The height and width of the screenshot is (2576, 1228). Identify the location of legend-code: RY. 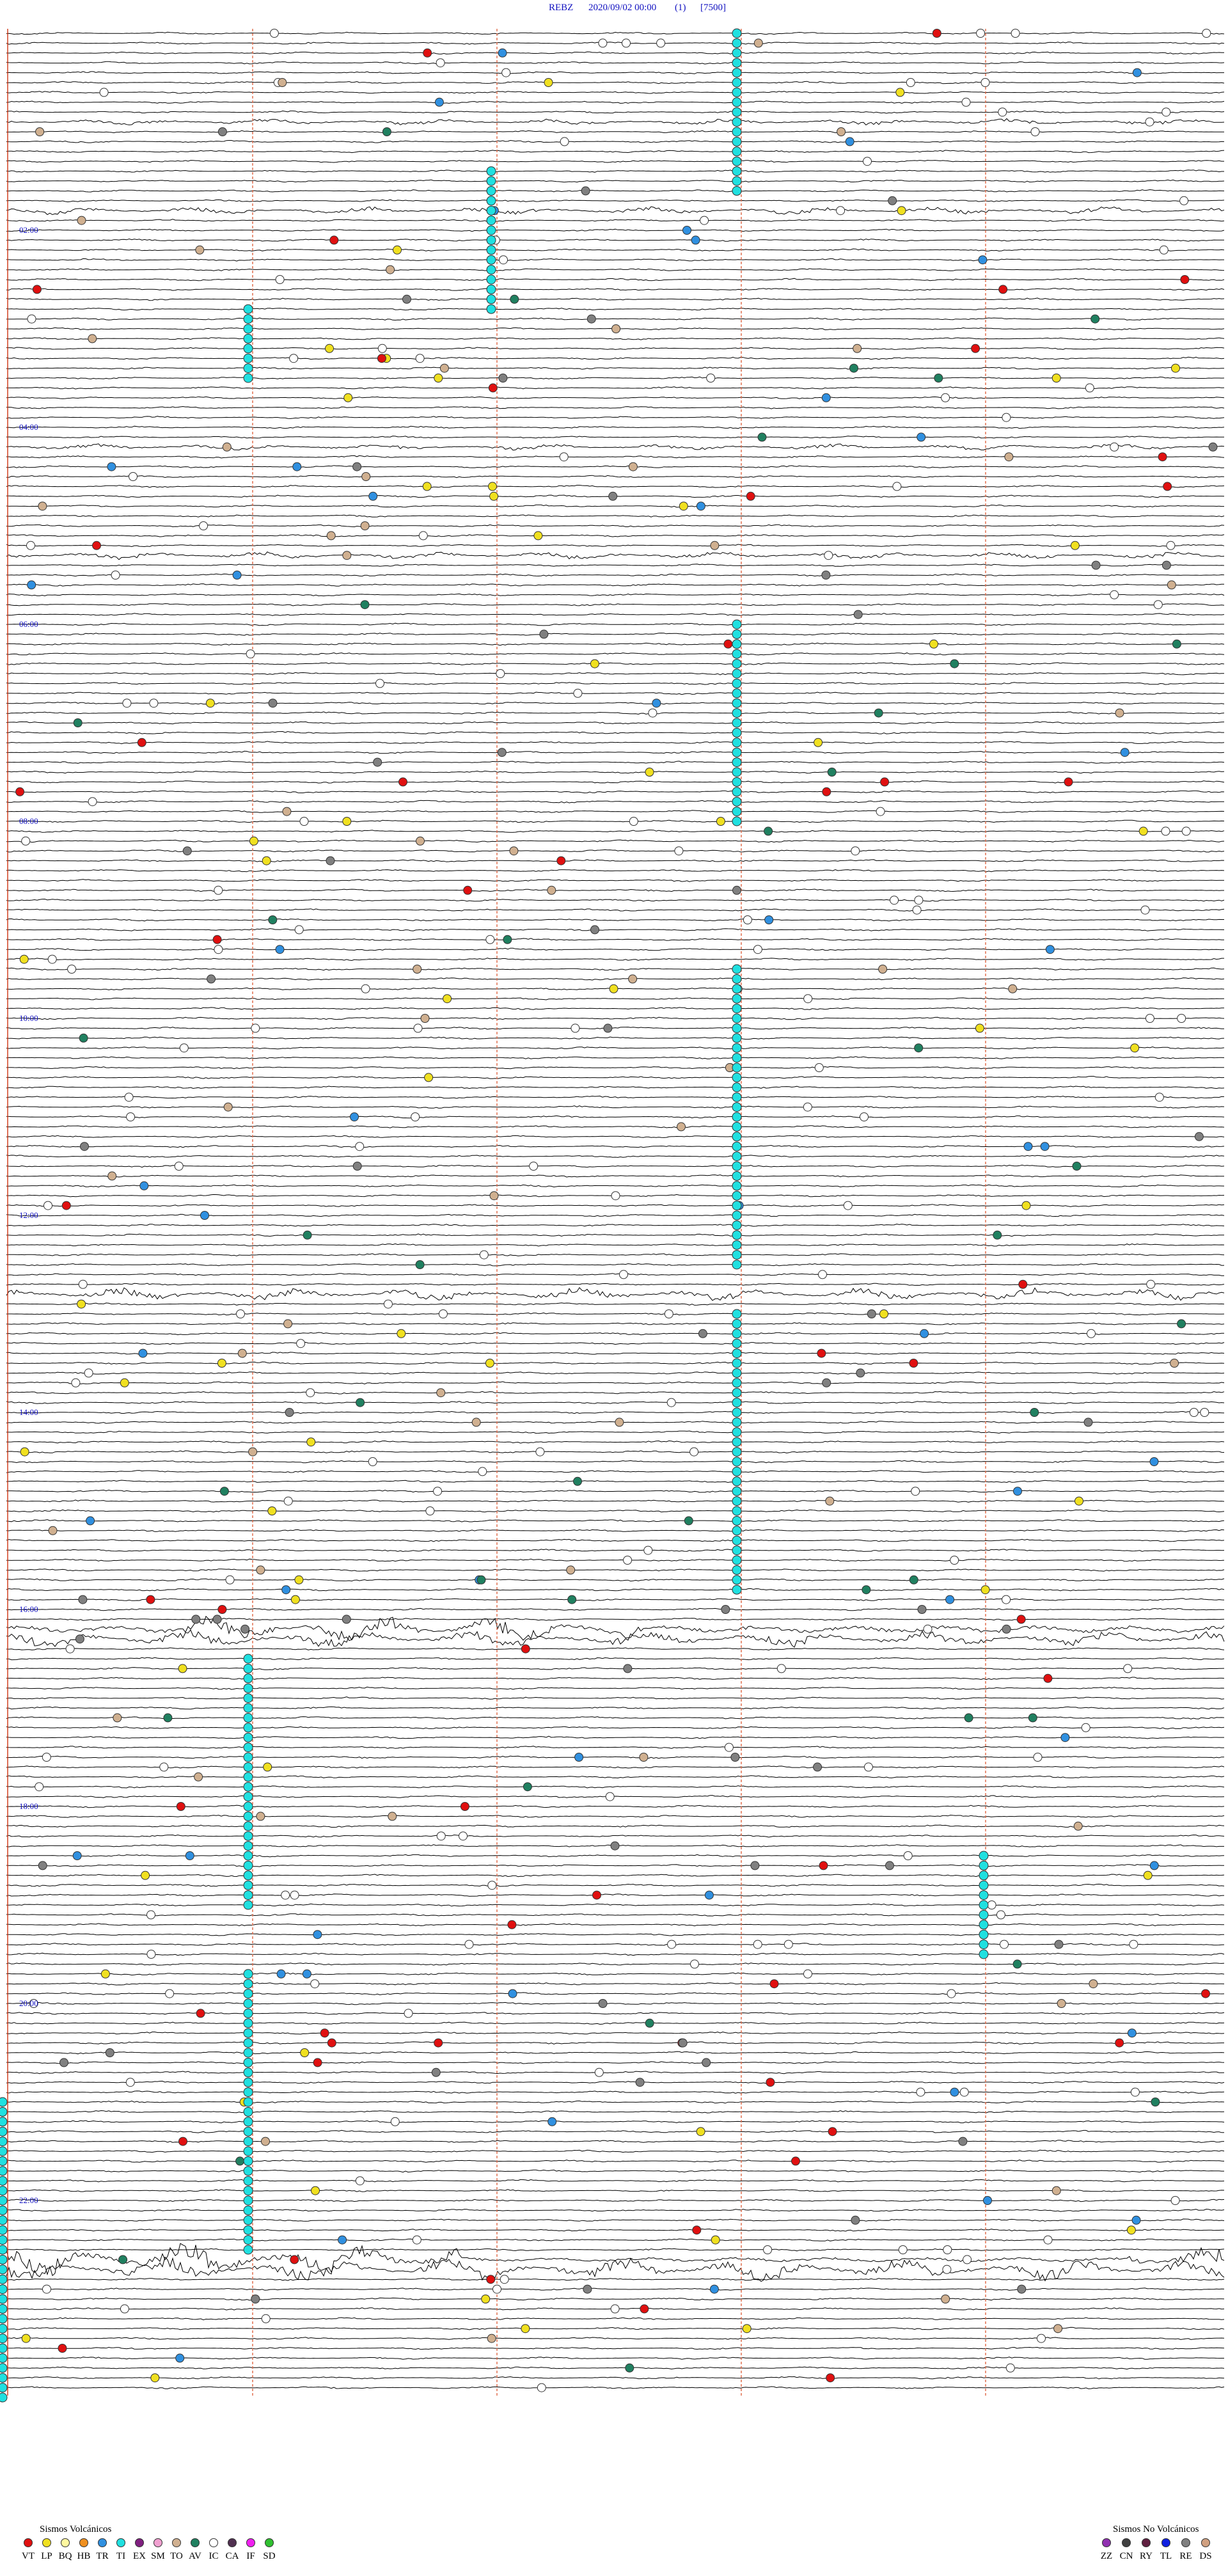
(1146, 2556).